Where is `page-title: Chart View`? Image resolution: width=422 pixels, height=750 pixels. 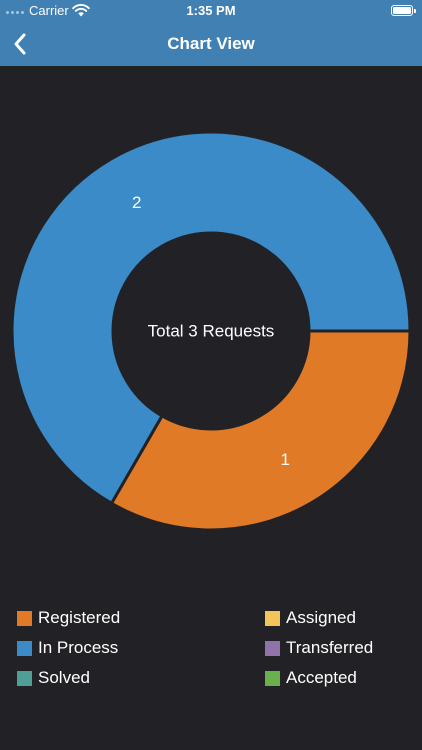 page-title: Chart View is located at coordinates (211, 43).